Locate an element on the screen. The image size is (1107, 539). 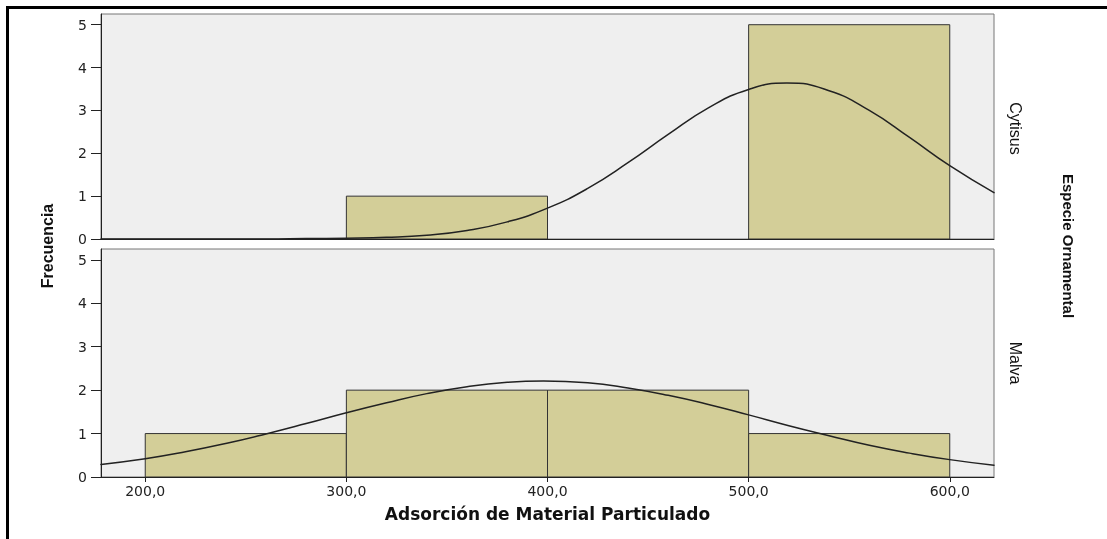
x-tick-label: 600,0 is located at coordinates (949, 491).